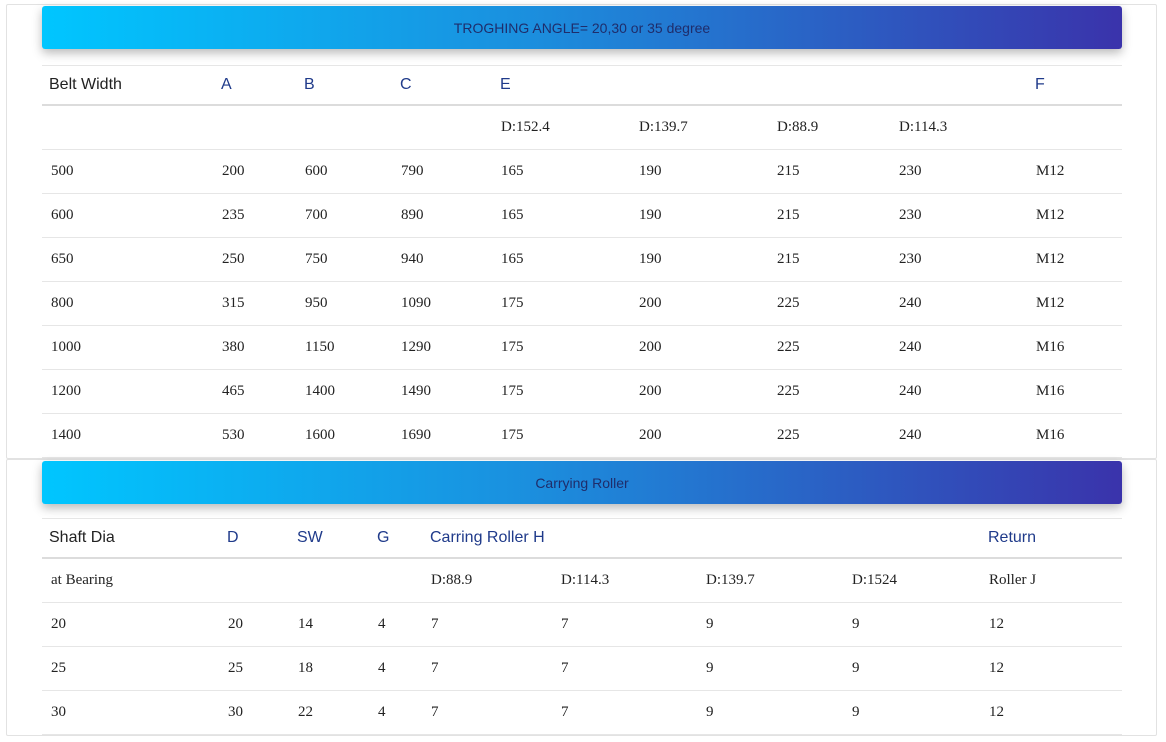 This screenshot has width=1166, height=742. I want to click on table-cell: 890, so click(442, 215).